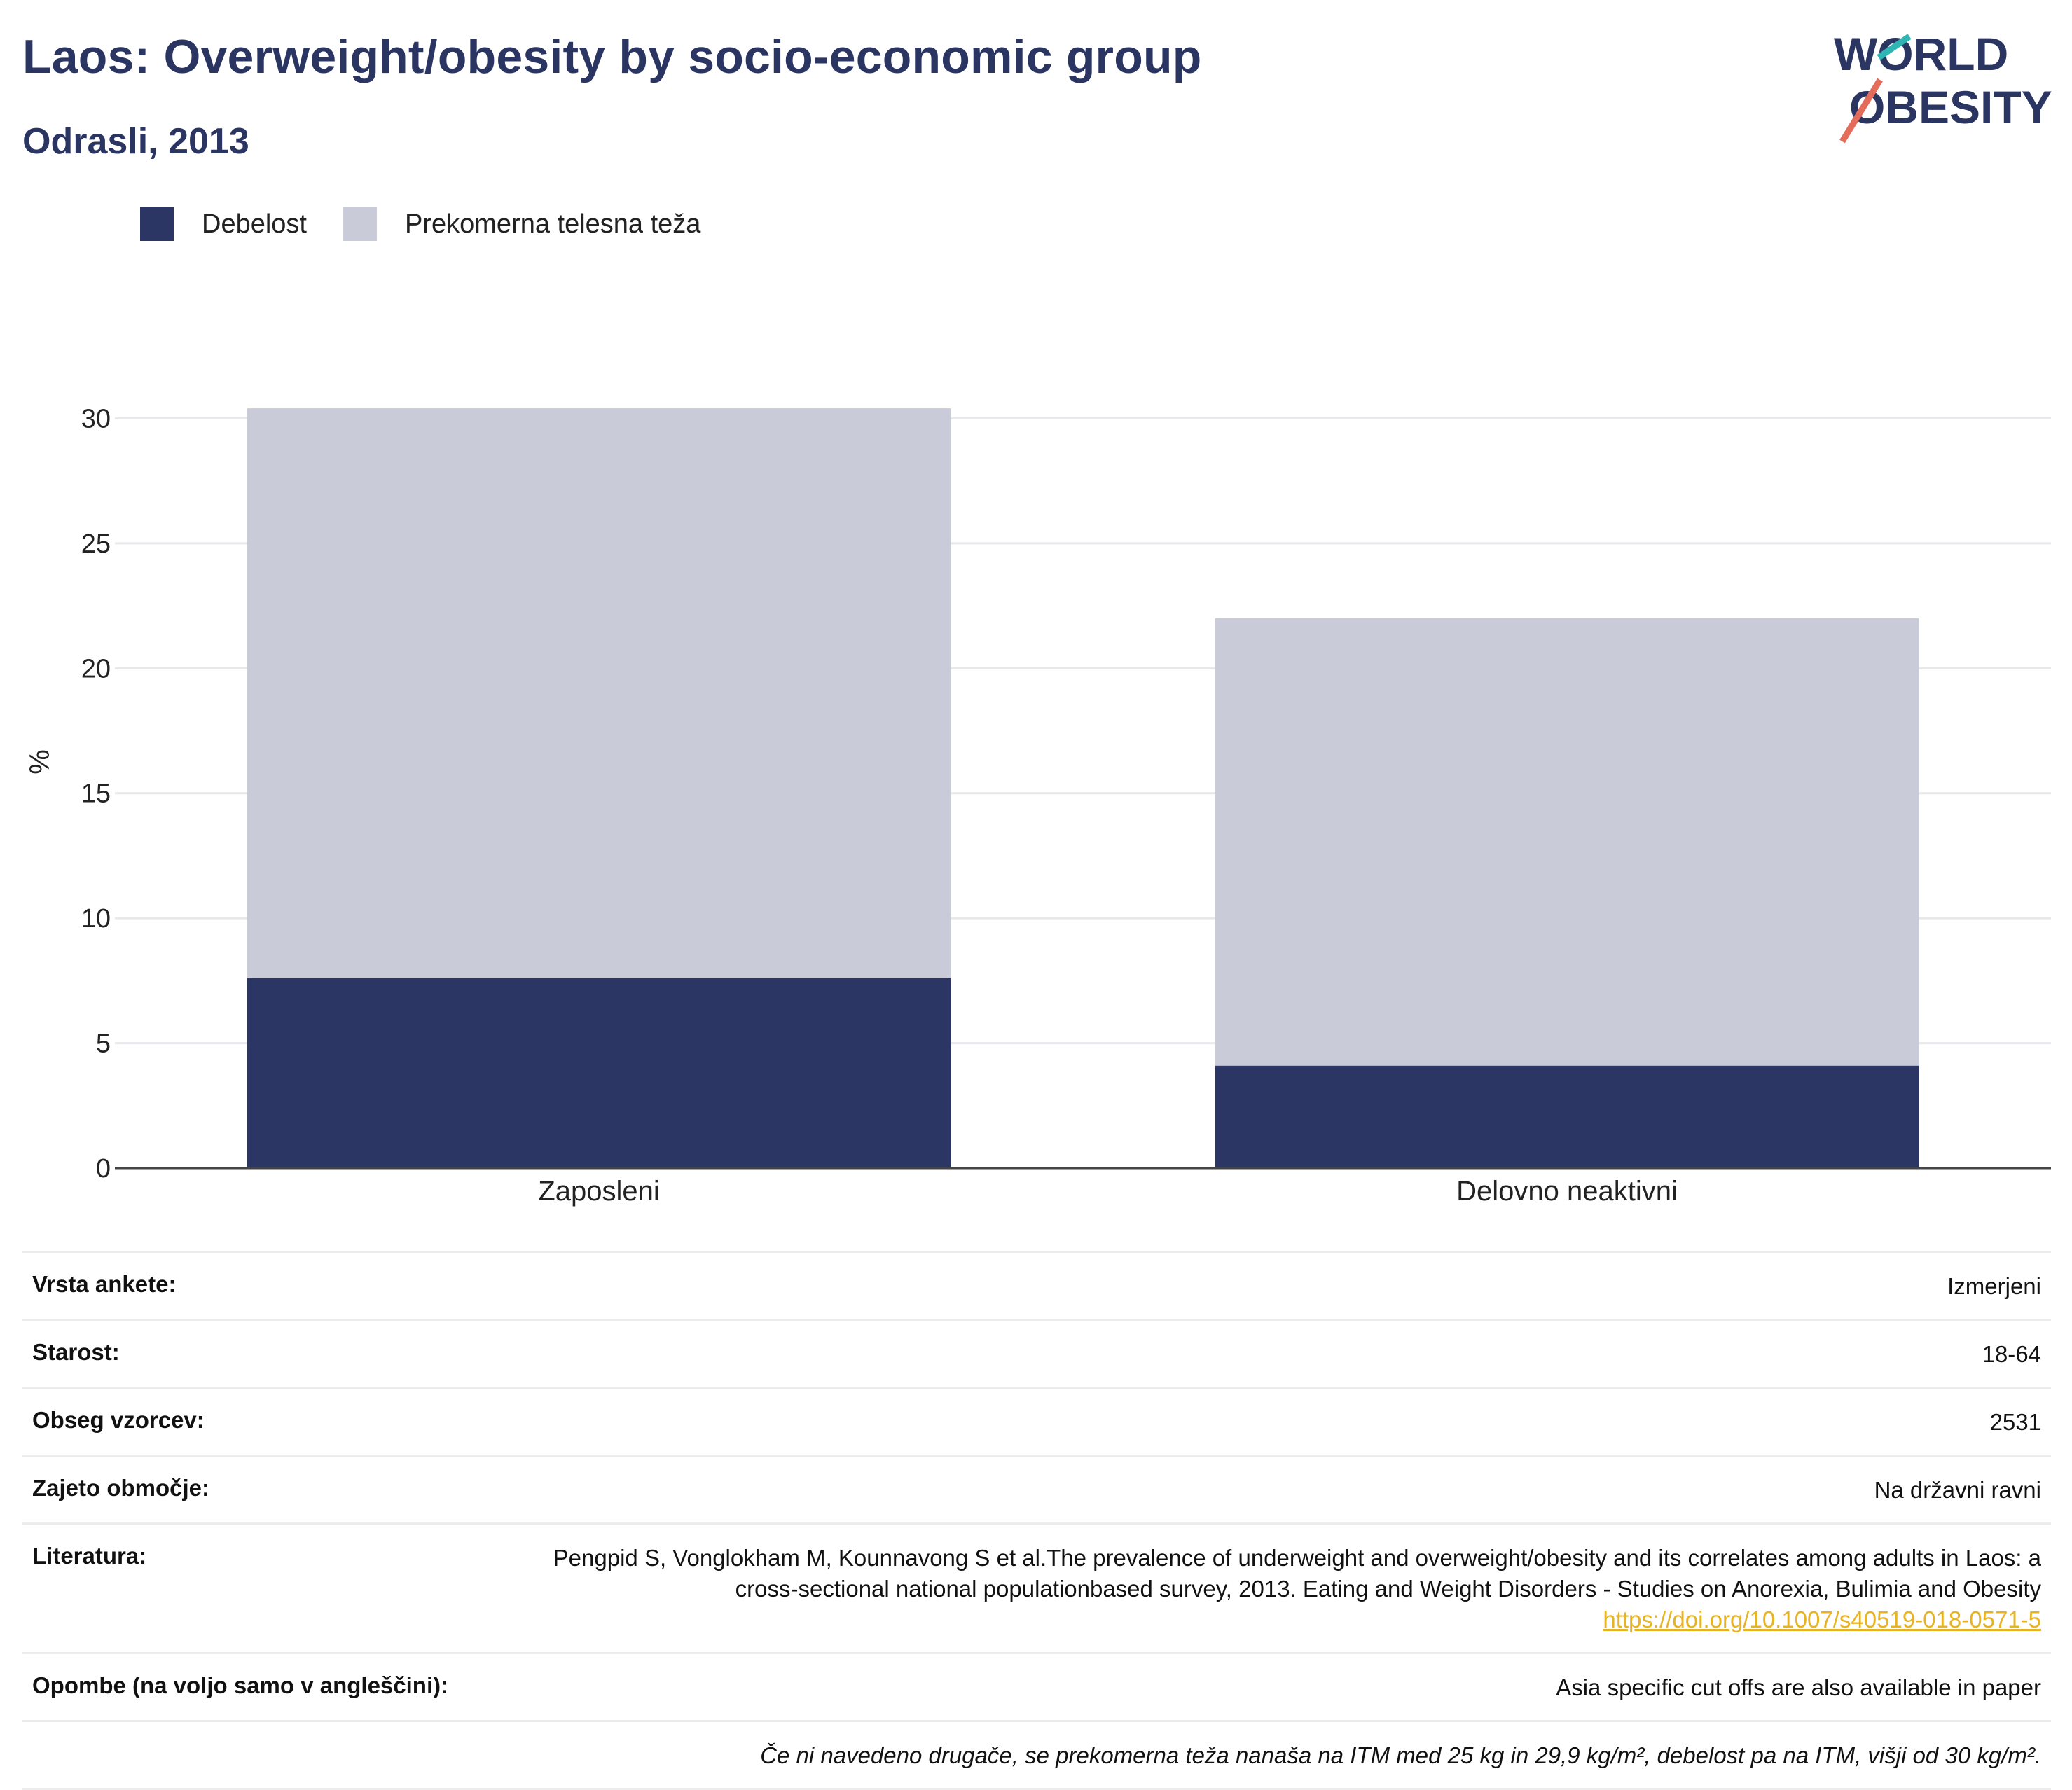  What do you see at coordinates (136, 141) in the screenshot?
I see `page-subtitle: Odrasli, 2013` at bounding box center [136, 141].